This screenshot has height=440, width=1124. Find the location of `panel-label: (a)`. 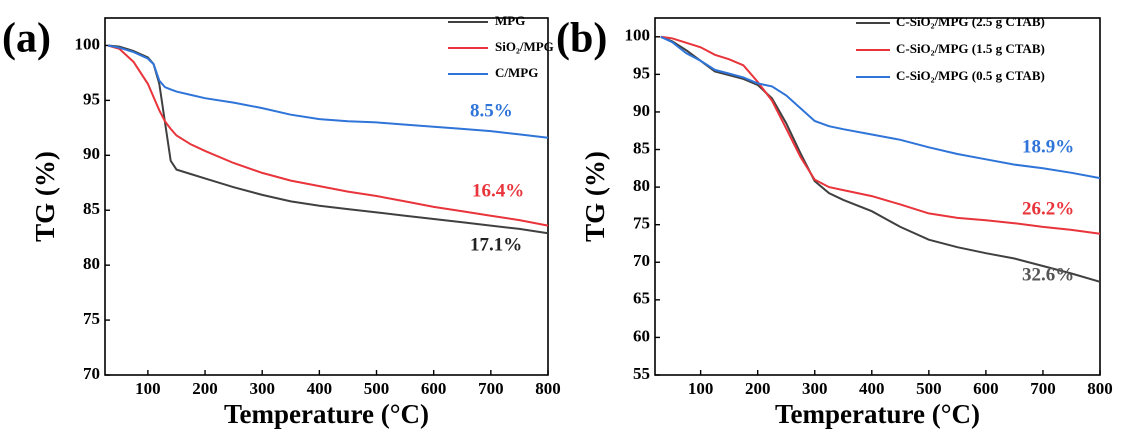

panel-label: (a) is located at coordinates (26, 39).